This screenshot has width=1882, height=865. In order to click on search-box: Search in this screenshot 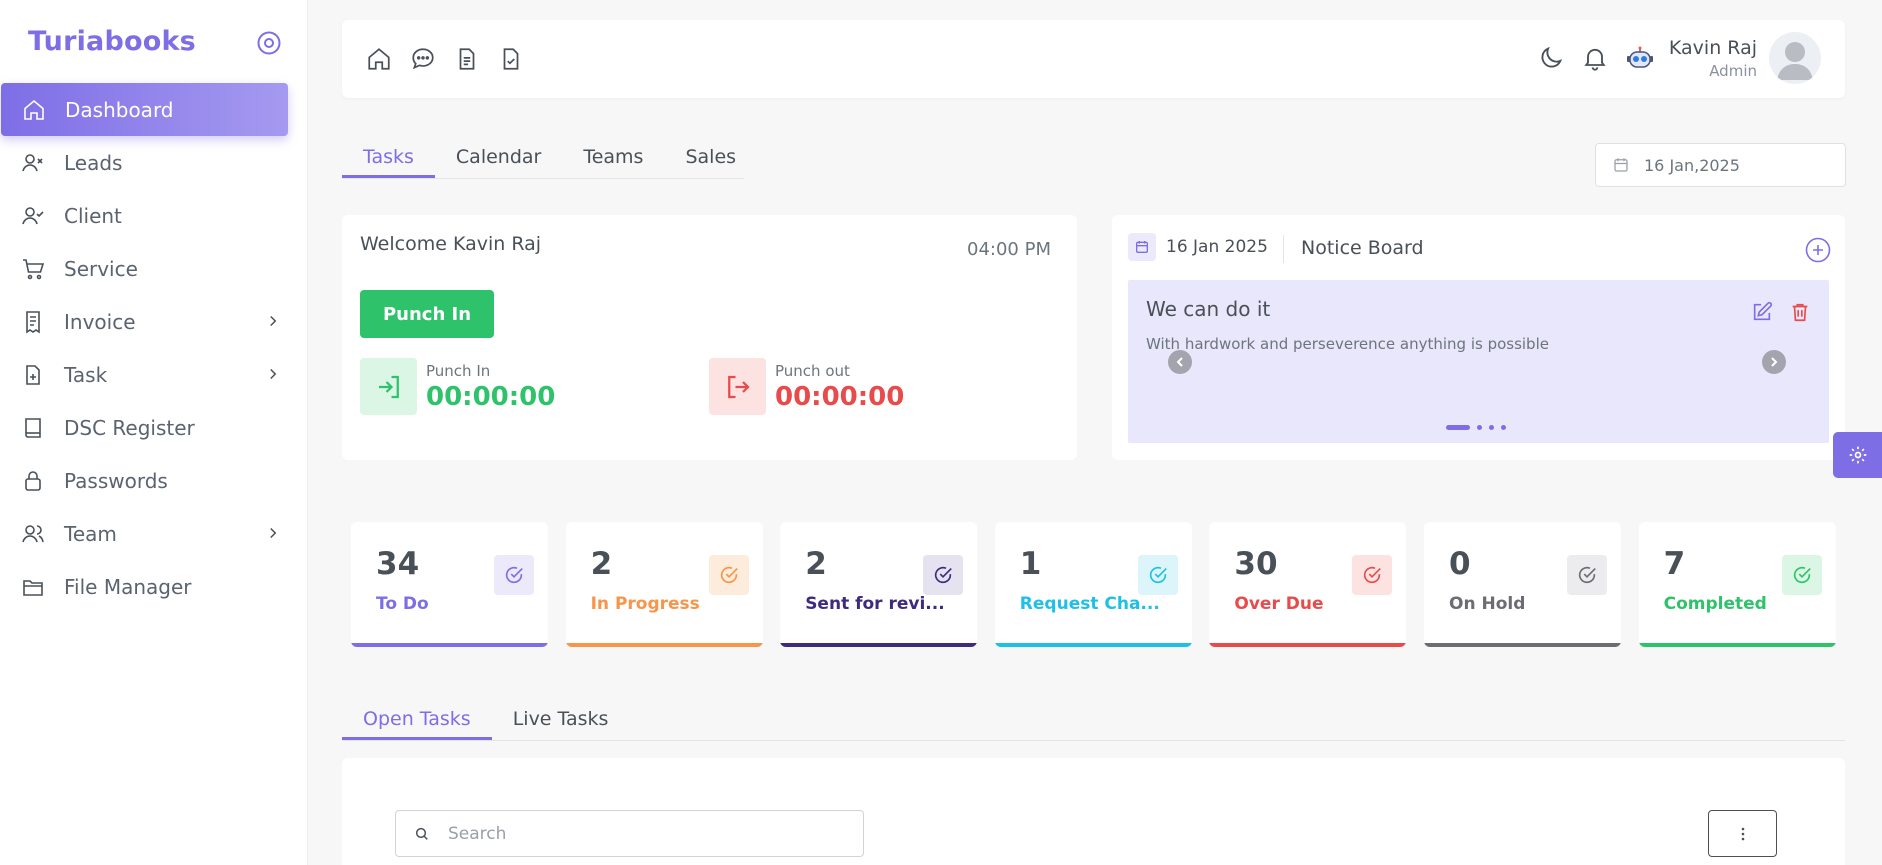, I will do `click(629, 833)`.